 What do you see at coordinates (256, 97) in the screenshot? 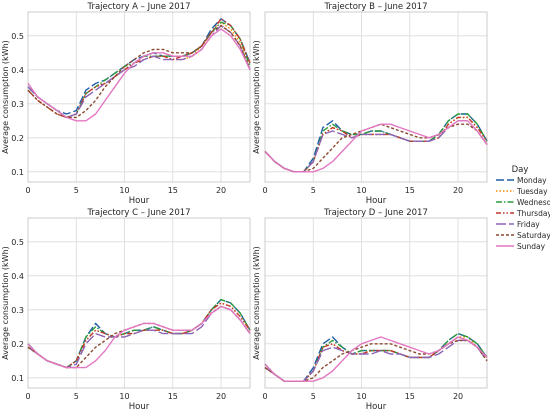
I see `panel-2-y-axis-label: Average consumption (kWh)` at bounding box center [256, 97].